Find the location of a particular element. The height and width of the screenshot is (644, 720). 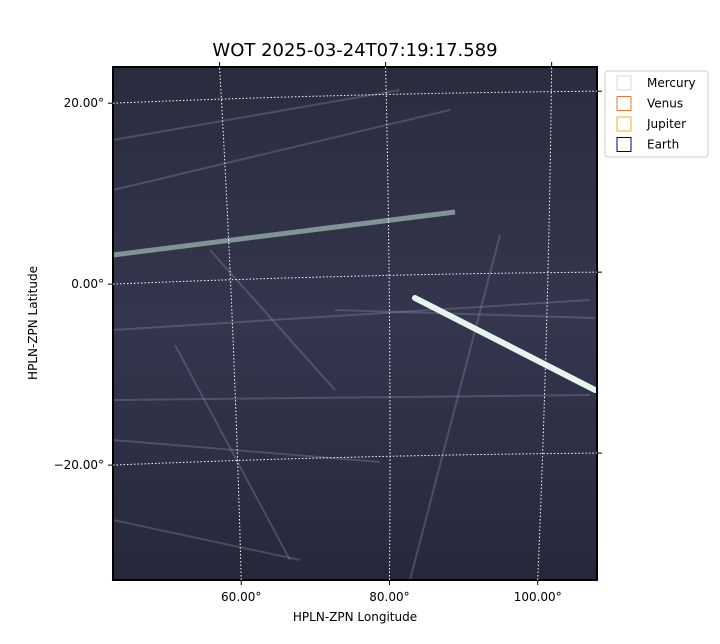

x-tick-label: 60.00° is located at coordinates (241, 597).